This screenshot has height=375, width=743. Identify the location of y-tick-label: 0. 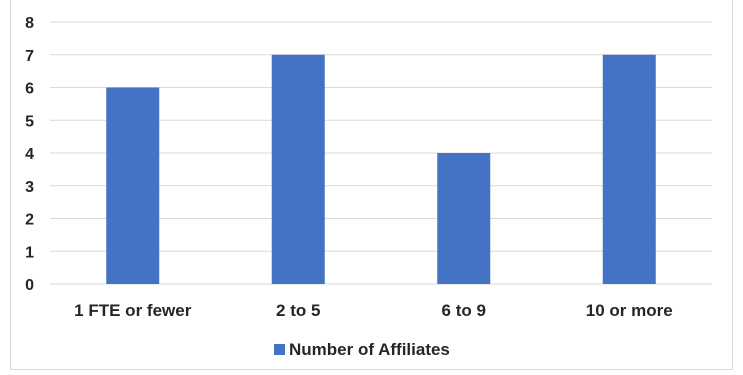
(29, 285).